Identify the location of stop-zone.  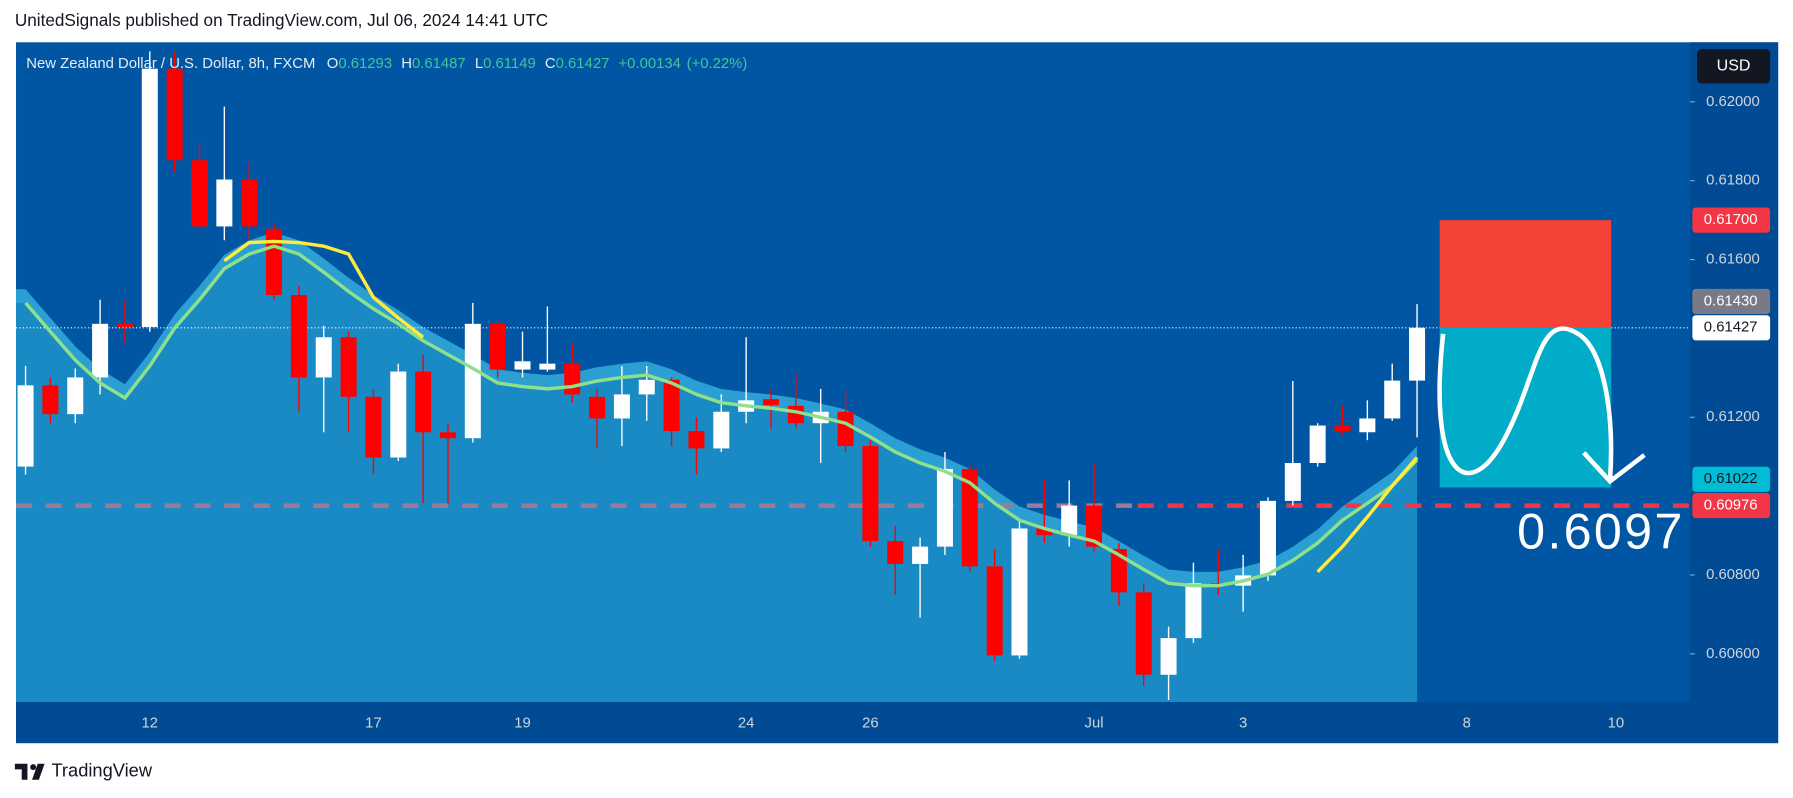
(1525, 274).